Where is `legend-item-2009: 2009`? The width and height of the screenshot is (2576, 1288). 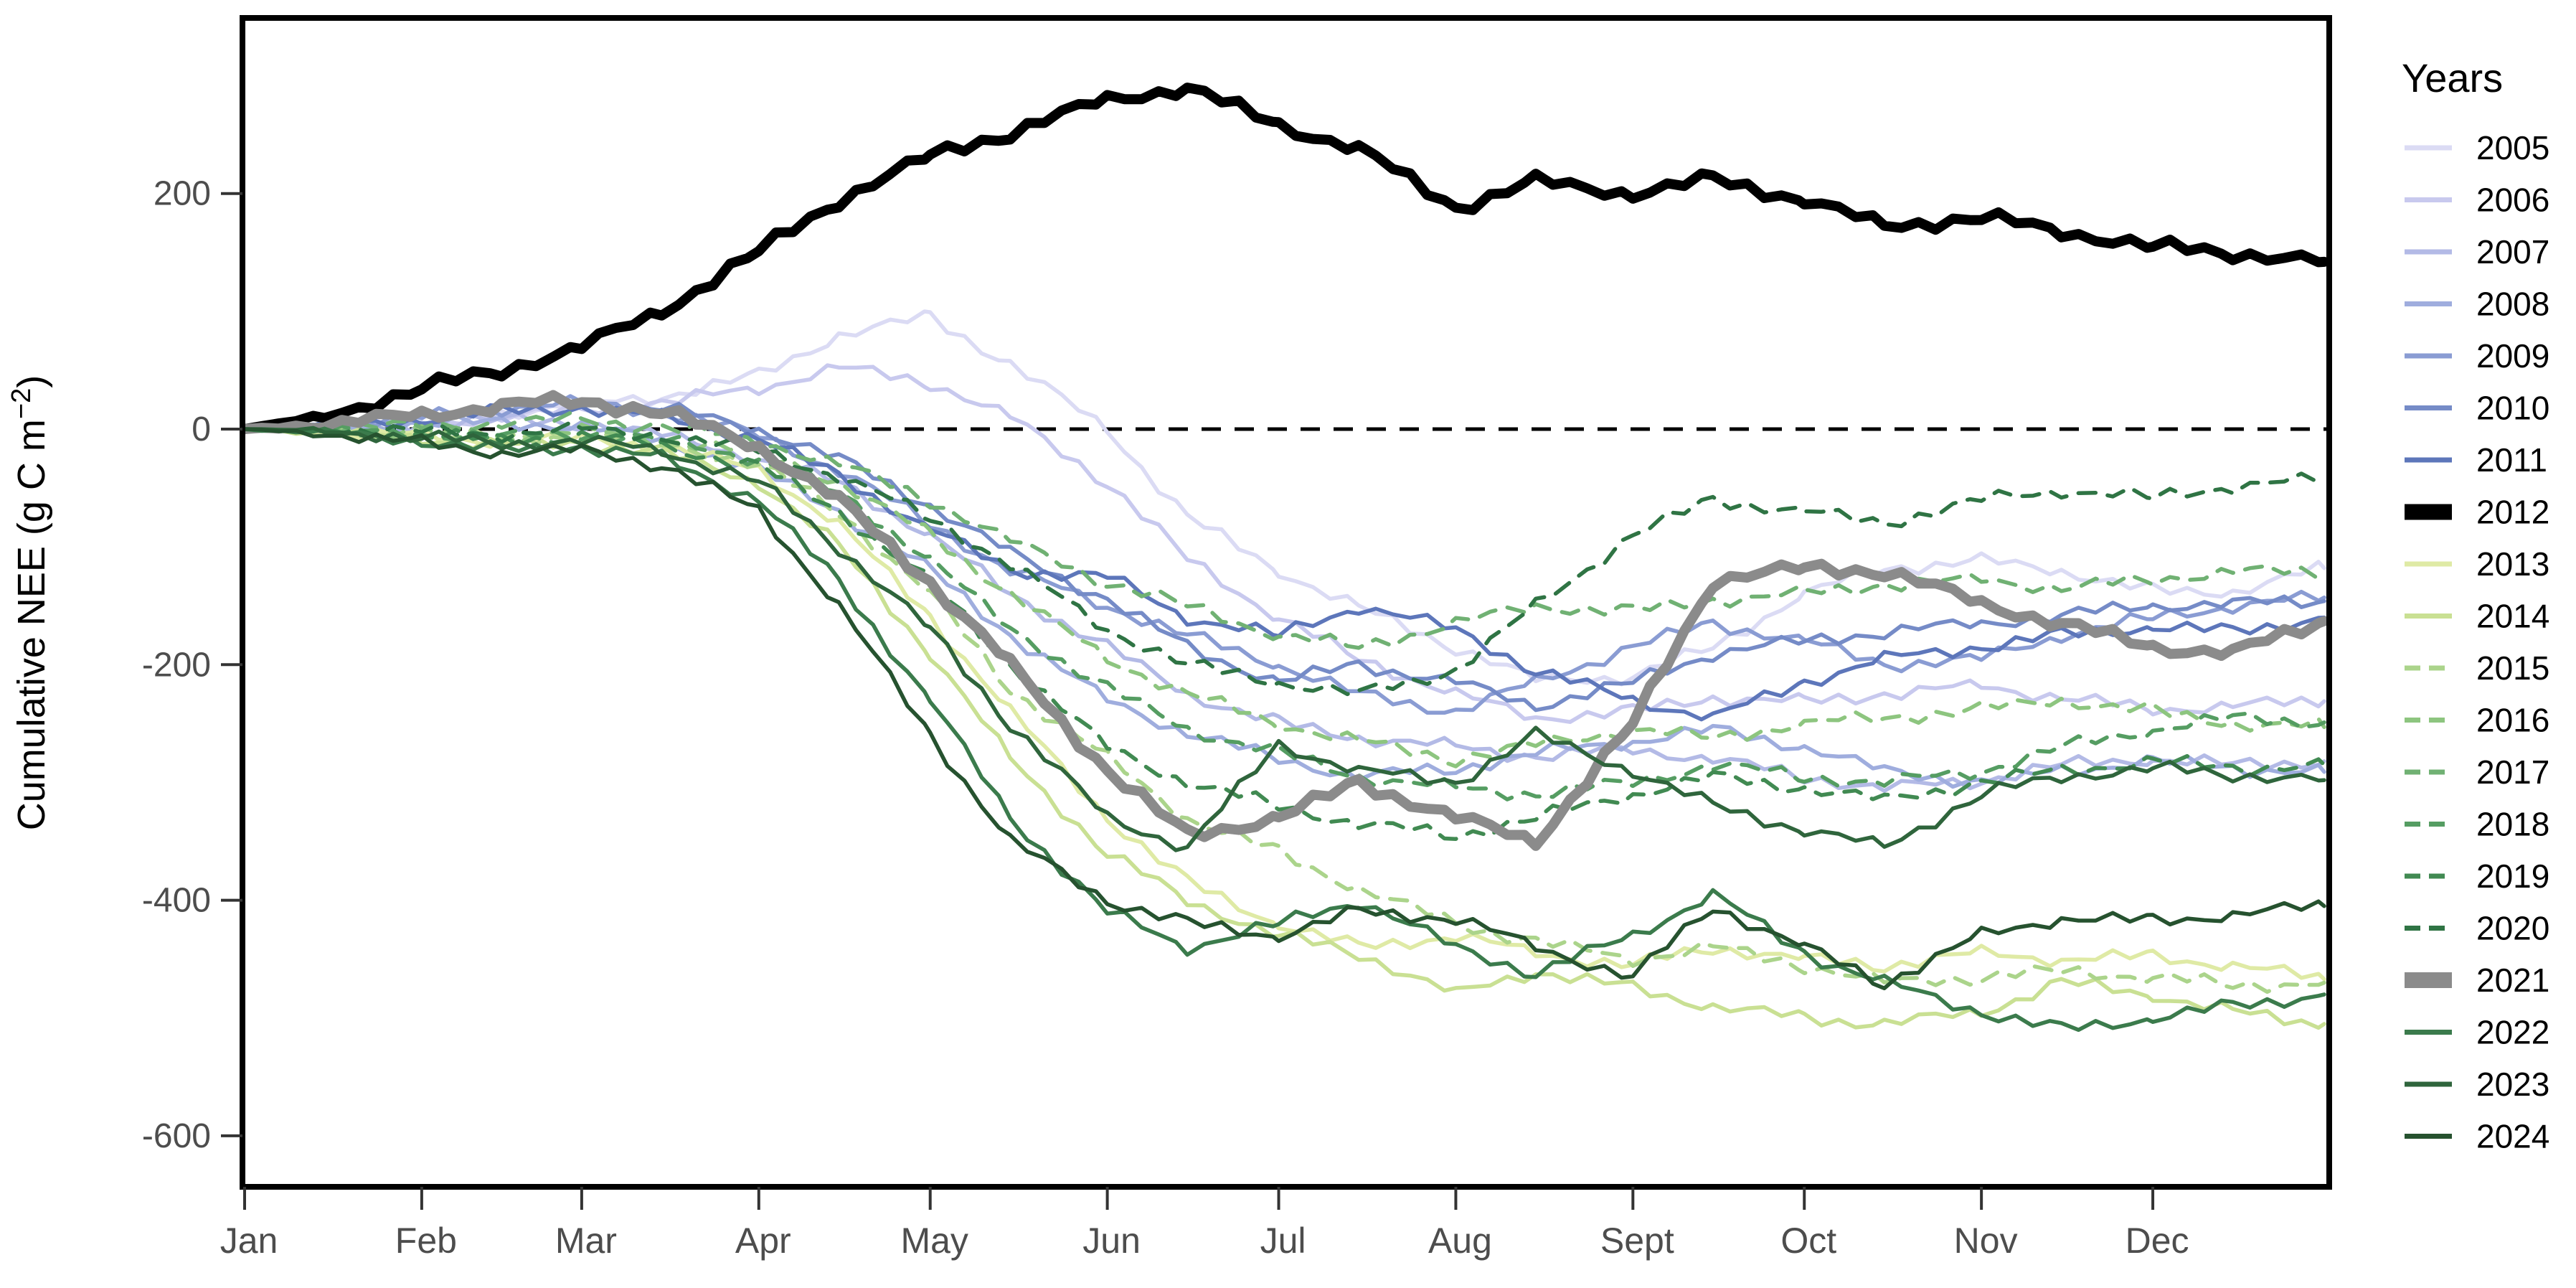
legend-item-2009: 2009 is located at coordinates (2477, 356).